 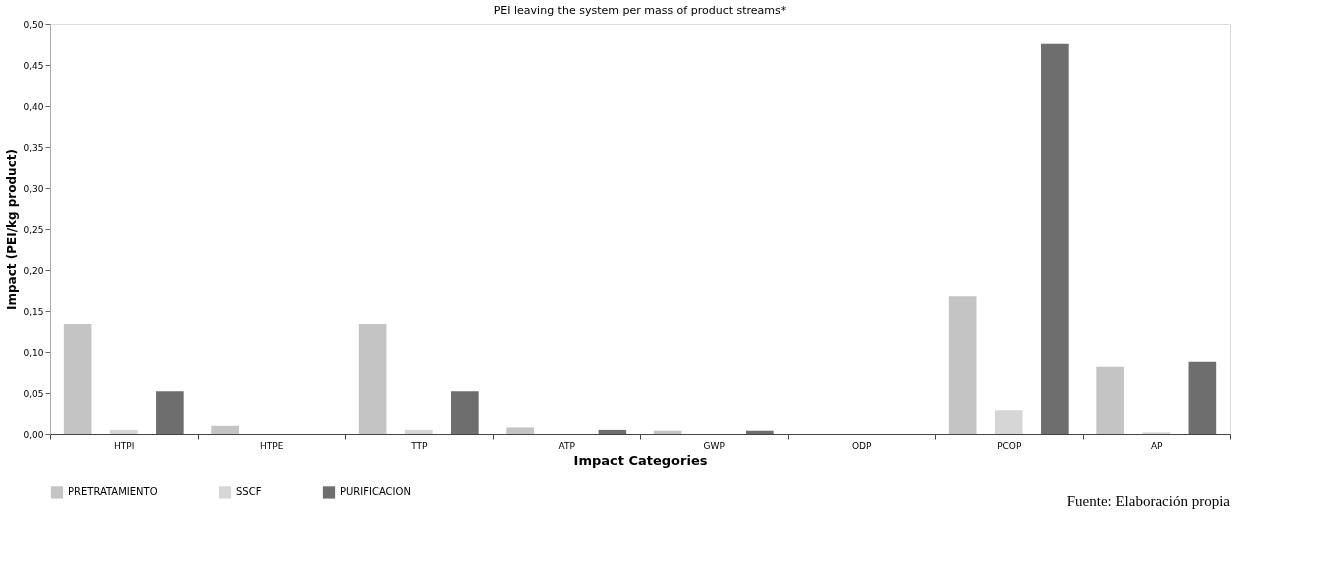 I want to click on y-tick-label: 0,15, so click(x=33, y=311).